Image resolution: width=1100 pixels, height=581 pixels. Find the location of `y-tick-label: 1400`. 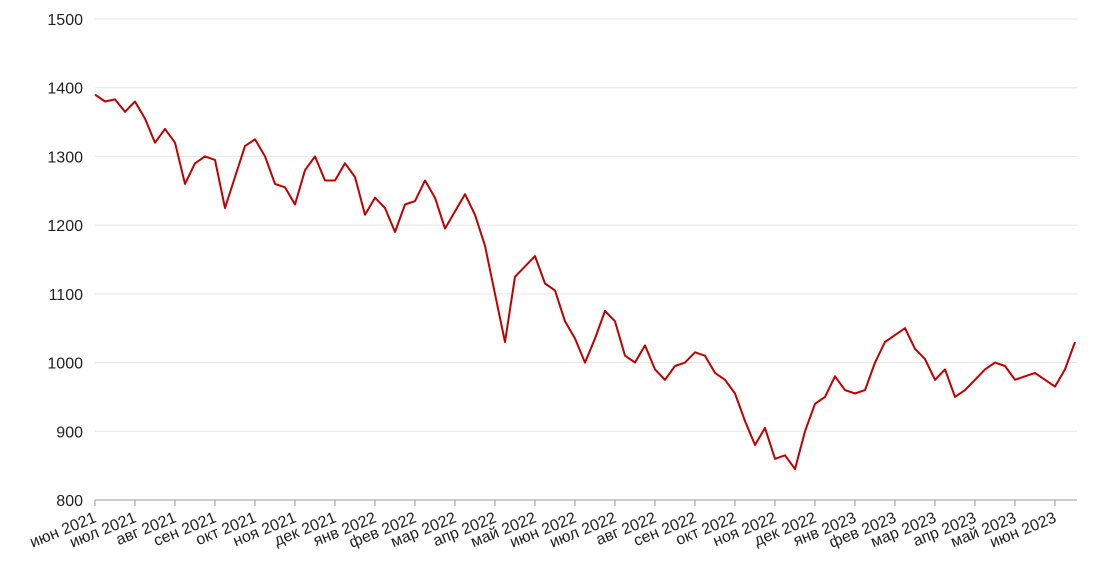

y-tick-label: 1400 is located at coordinates (65, 89).